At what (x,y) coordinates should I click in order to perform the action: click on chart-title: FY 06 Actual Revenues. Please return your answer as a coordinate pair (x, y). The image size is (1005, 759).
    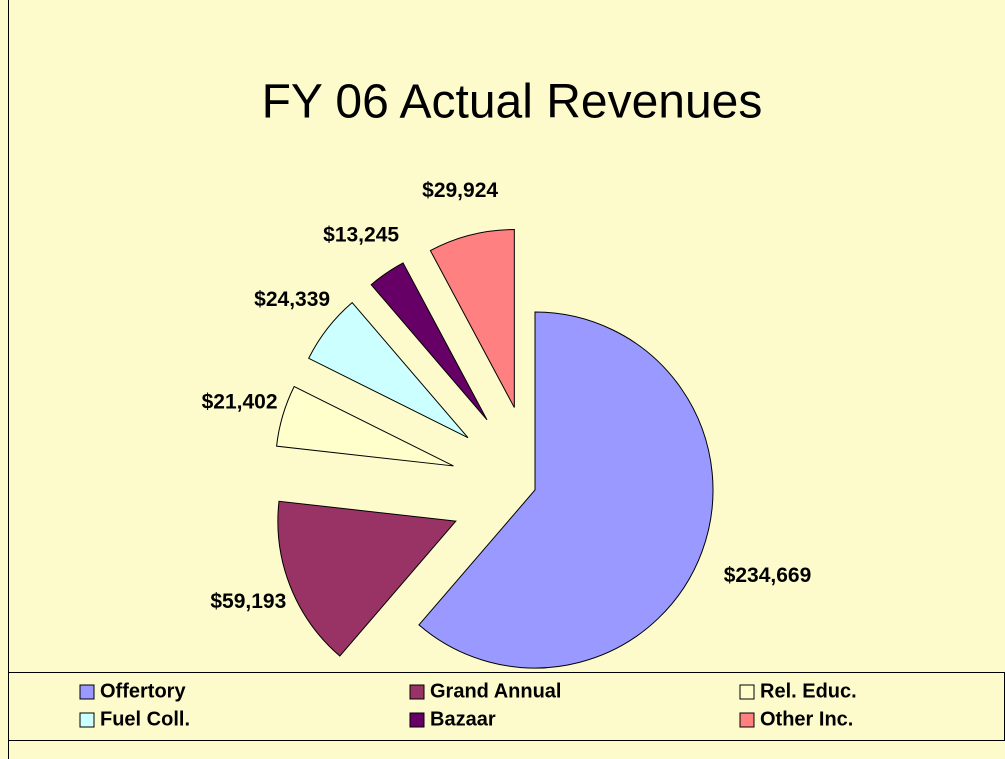
    Looking at the image, I should click on (512, 102).